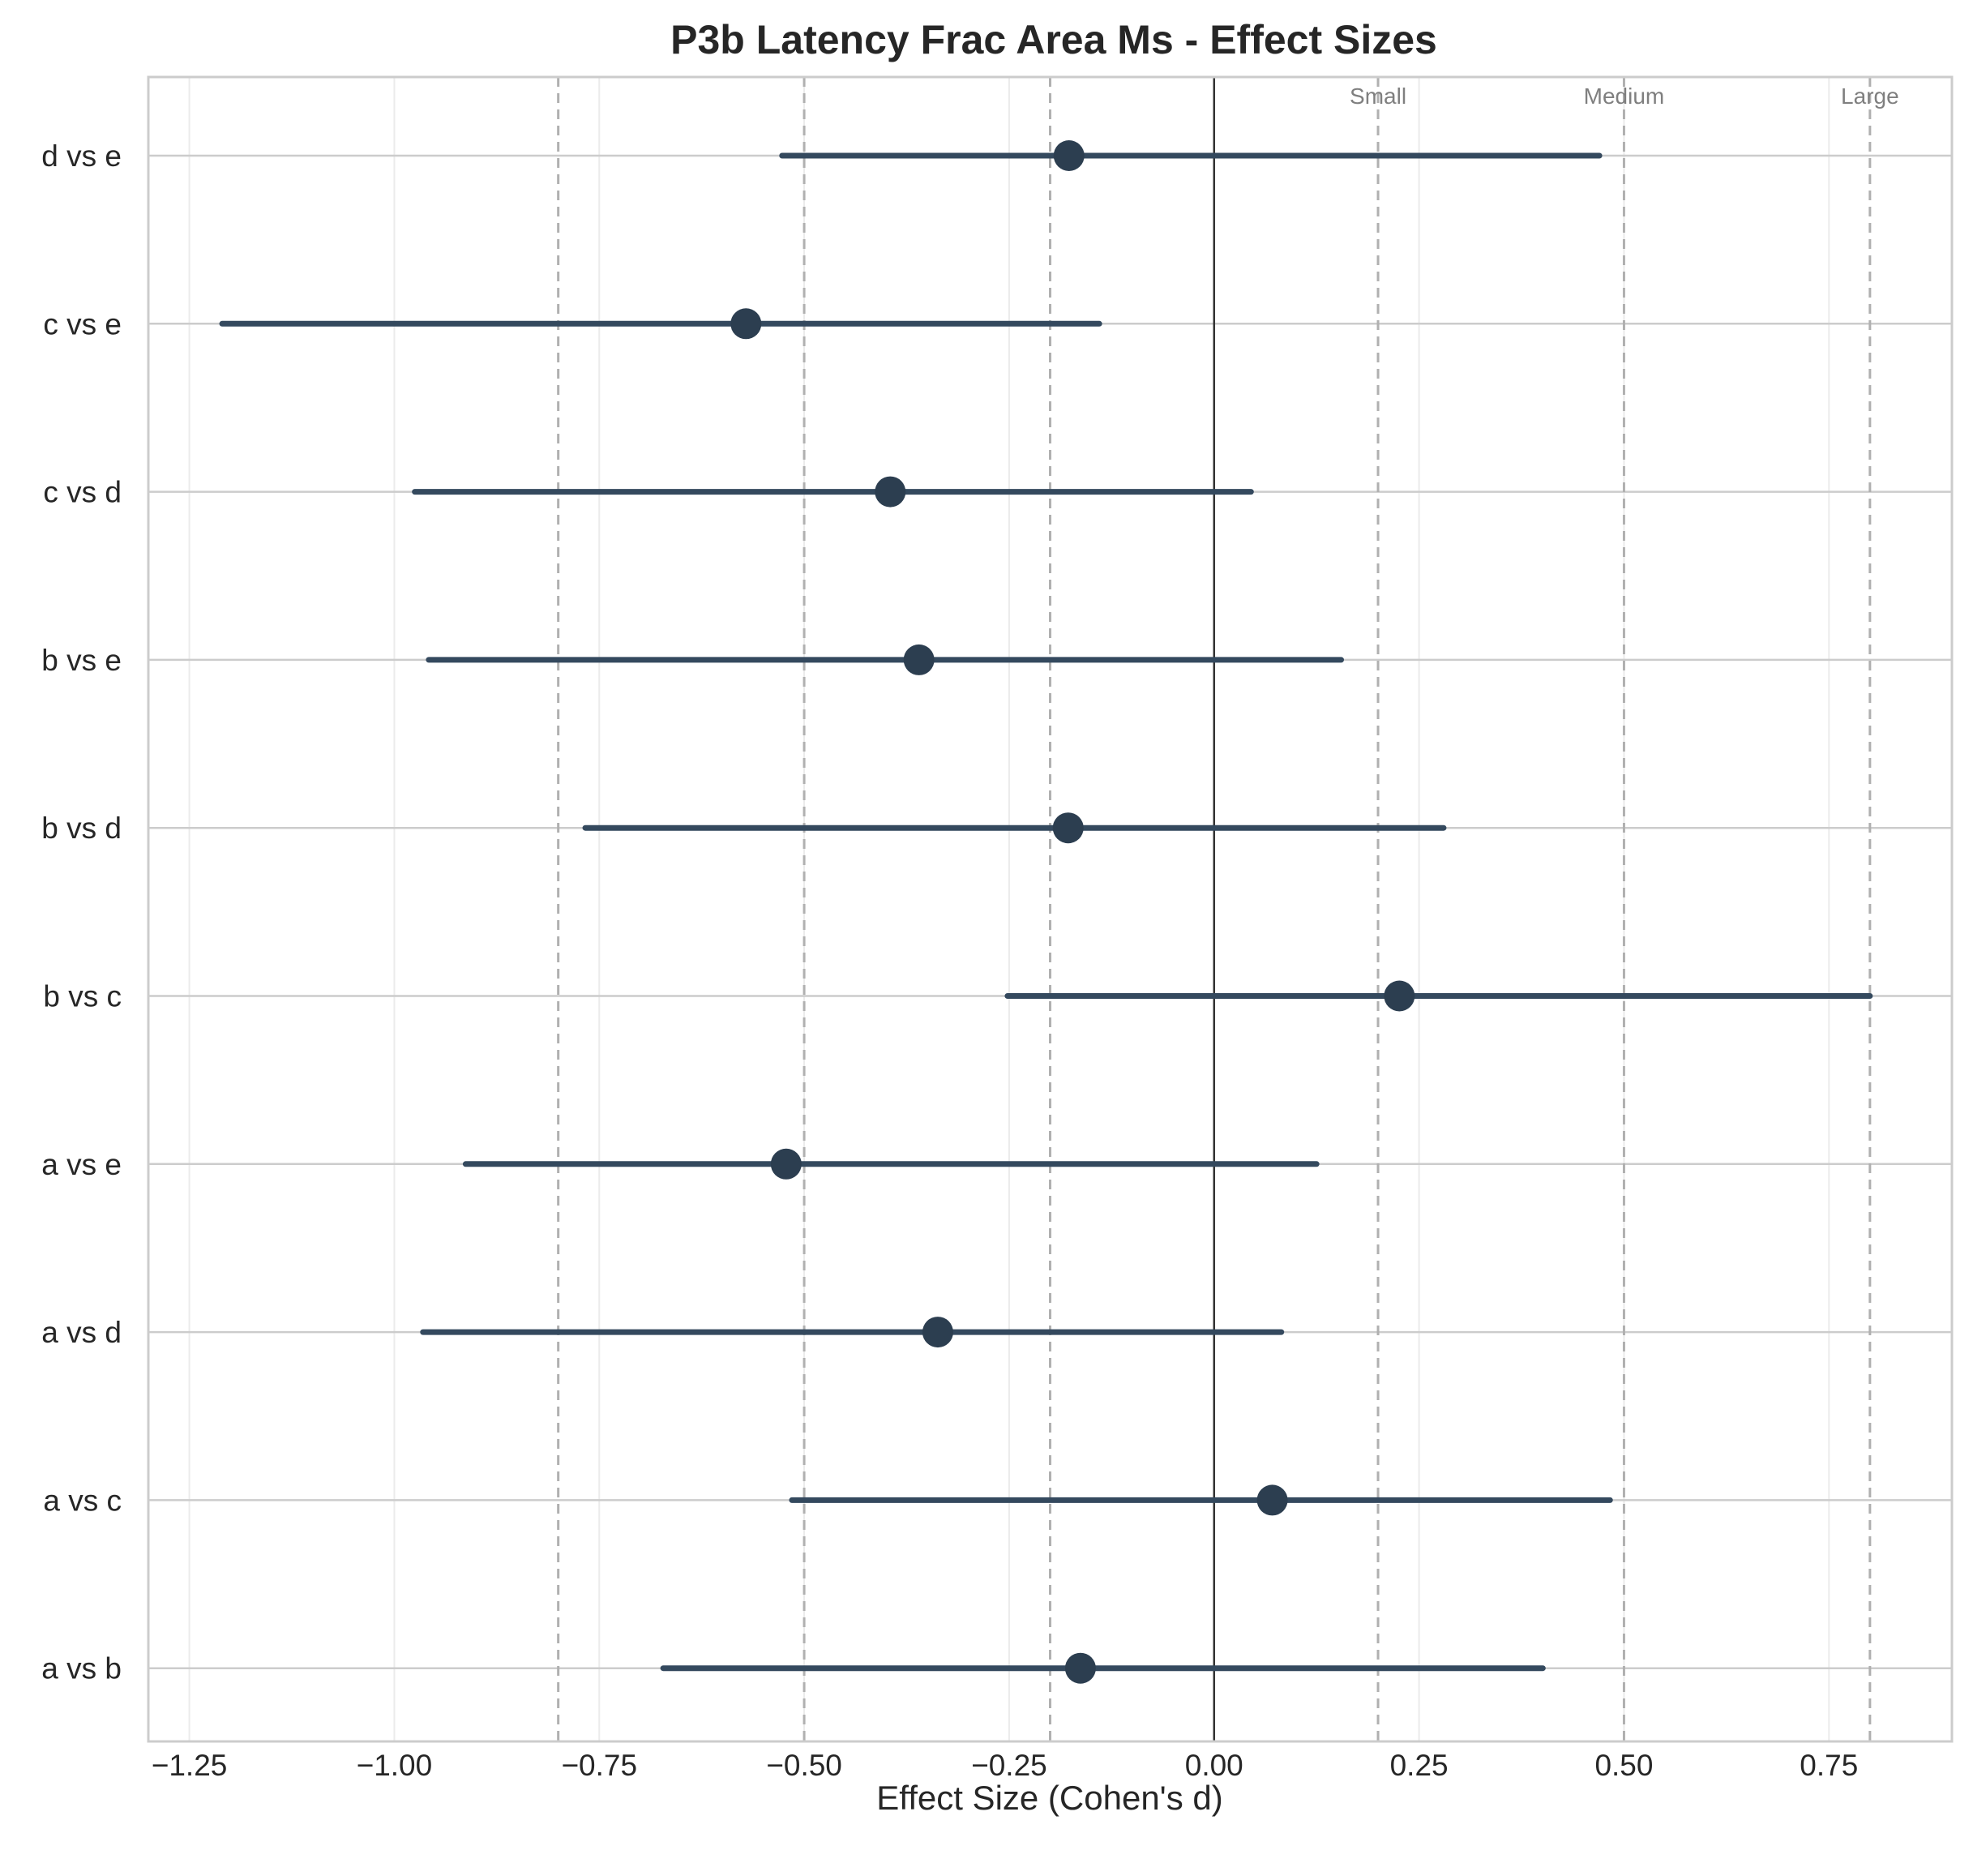 This screenshot has height=1876, width=1973. Describe the element at coordinates (1053, 39) in the screenshot. I see `chart-title: P3b Latency Frac Area Ms - Effect Sizes` at that location.